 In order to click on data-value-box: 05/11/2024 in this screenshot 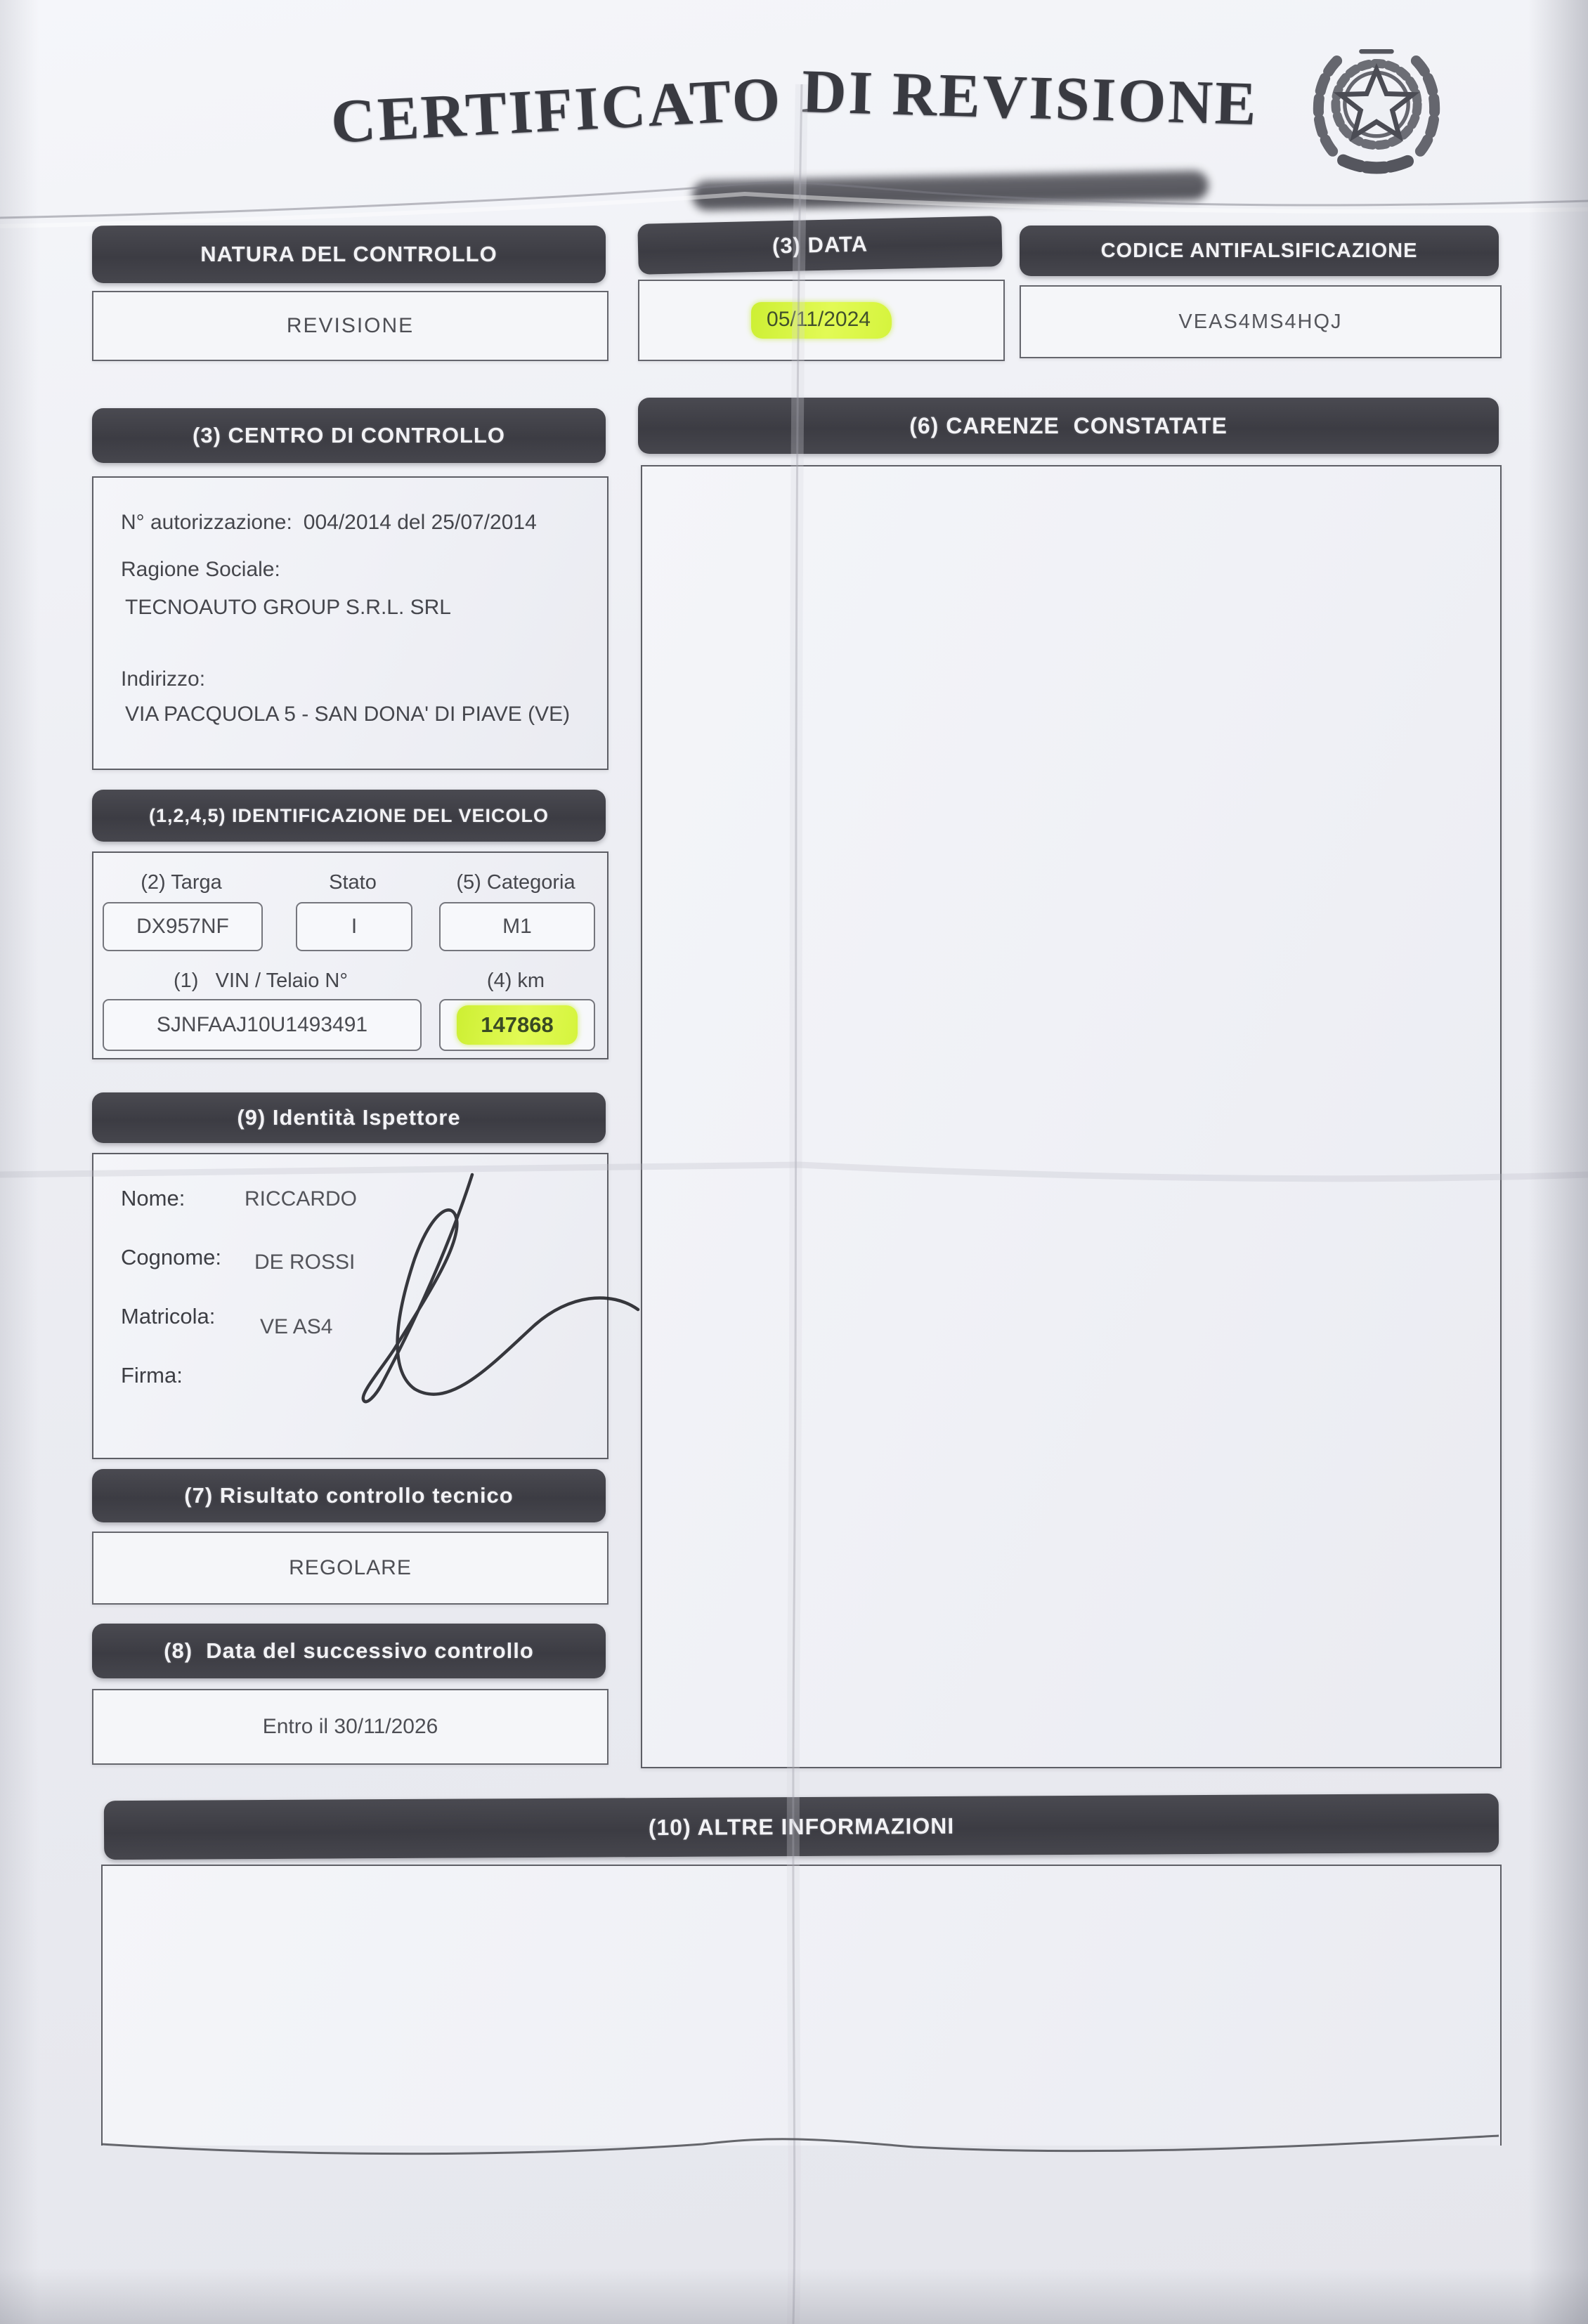, I will do `click(821, 320)`.